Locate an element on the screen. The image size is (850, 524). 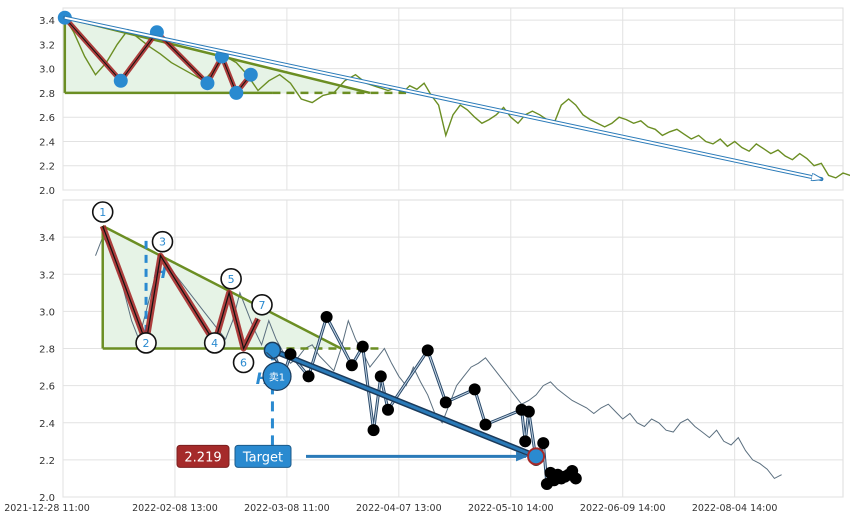
top-y-tick-label: 3.2 is located at coordinates (47, 45).